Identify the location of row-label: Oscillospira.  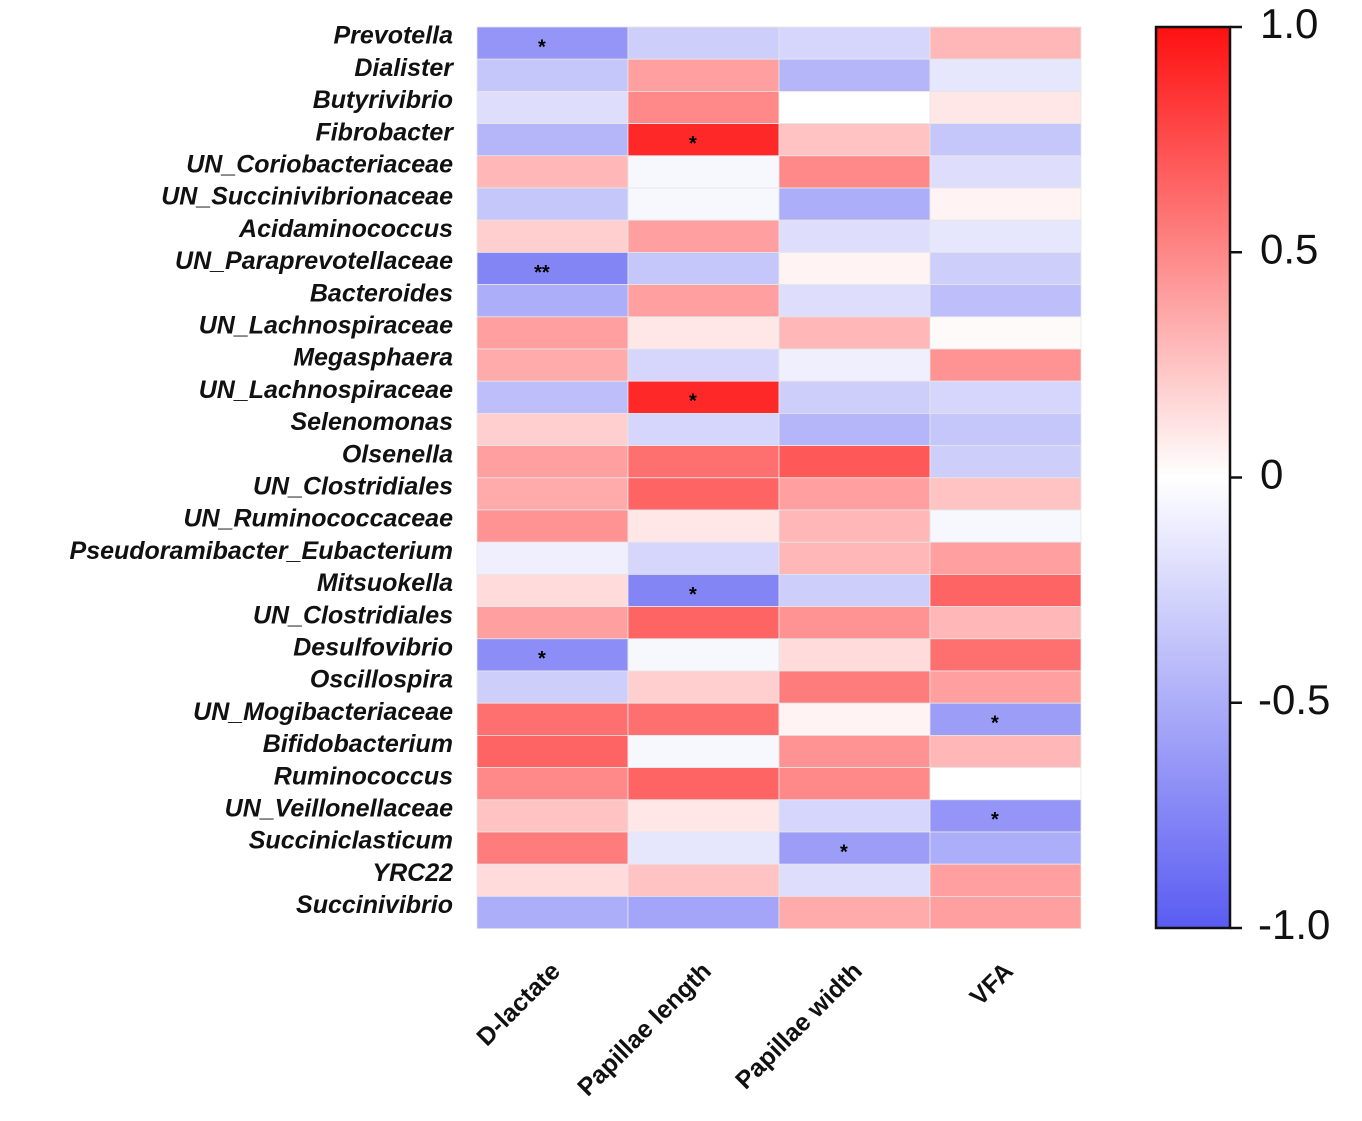
(381, 680).